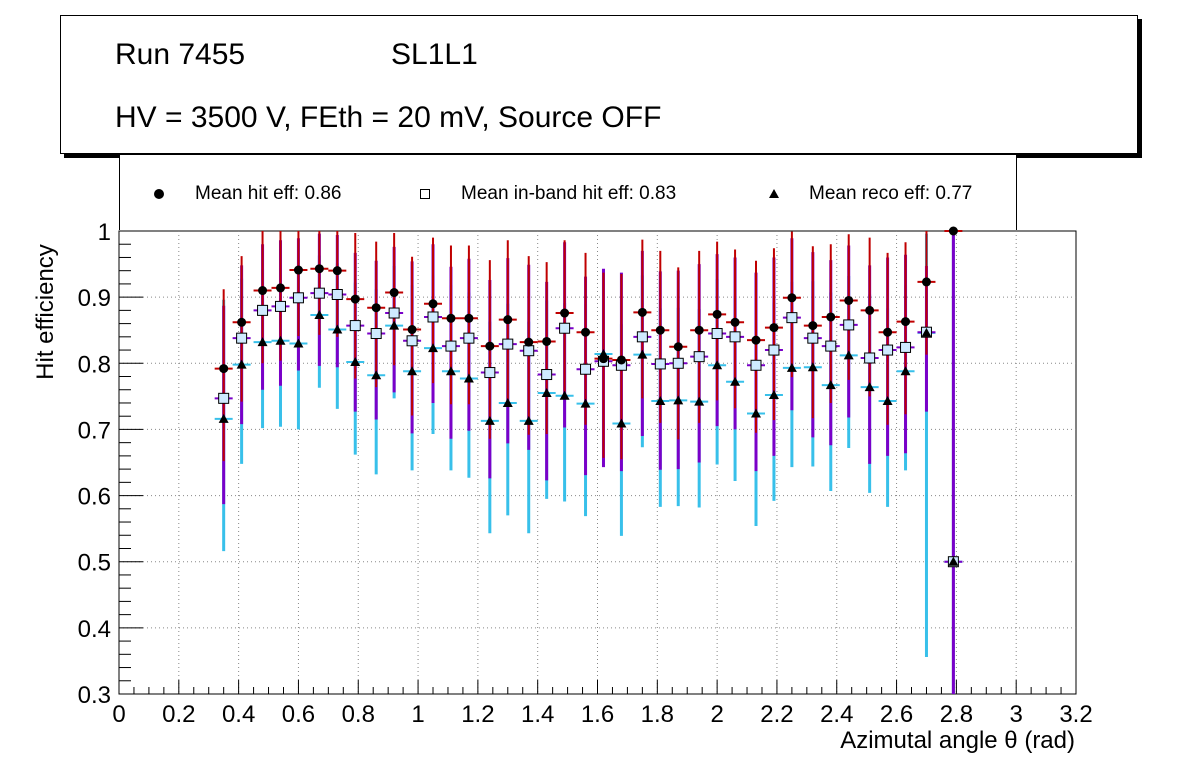  I want to click on x-tick-label: 1.6, so click(597, 714).